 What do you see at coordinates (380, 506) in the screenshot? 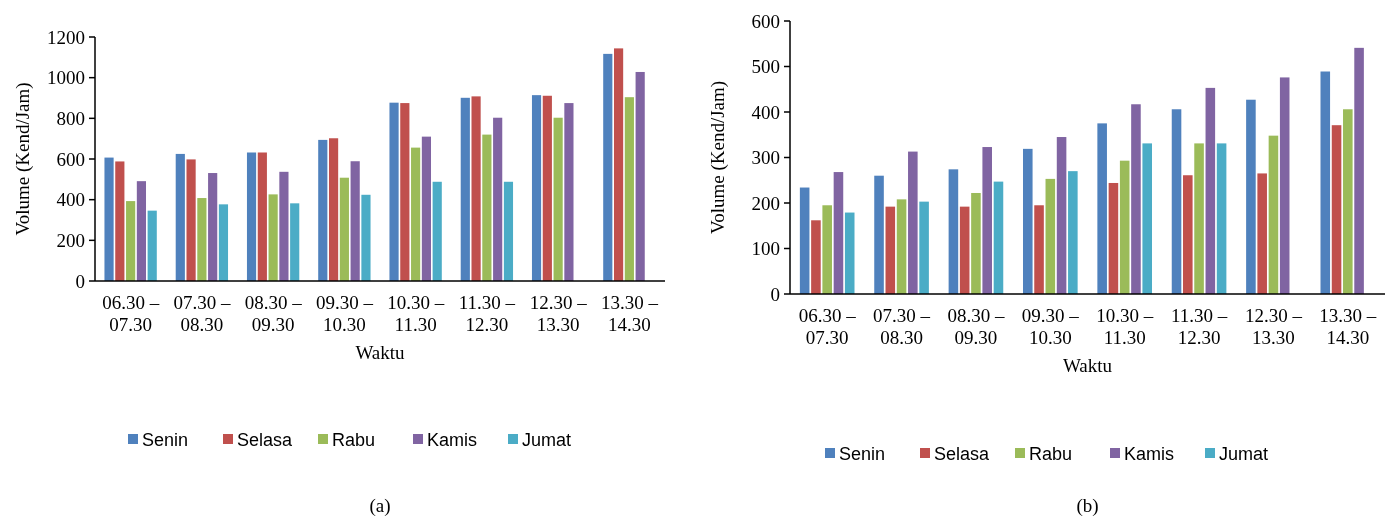
I see `text: (a)` at bounding box center [380, 506].